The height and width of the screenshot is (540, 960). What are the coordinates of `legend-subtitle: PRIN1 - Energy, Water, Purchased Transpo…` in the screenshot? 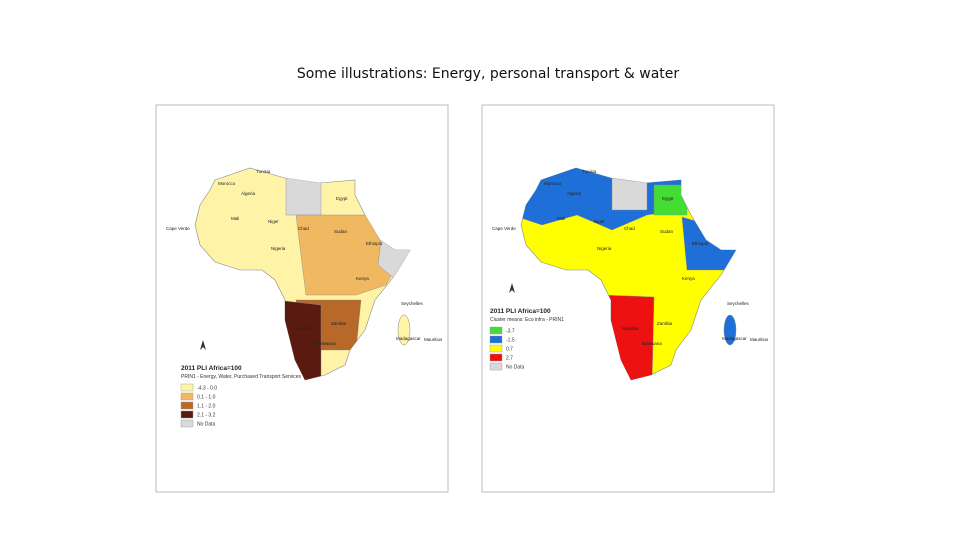 It's located at (241, 377).